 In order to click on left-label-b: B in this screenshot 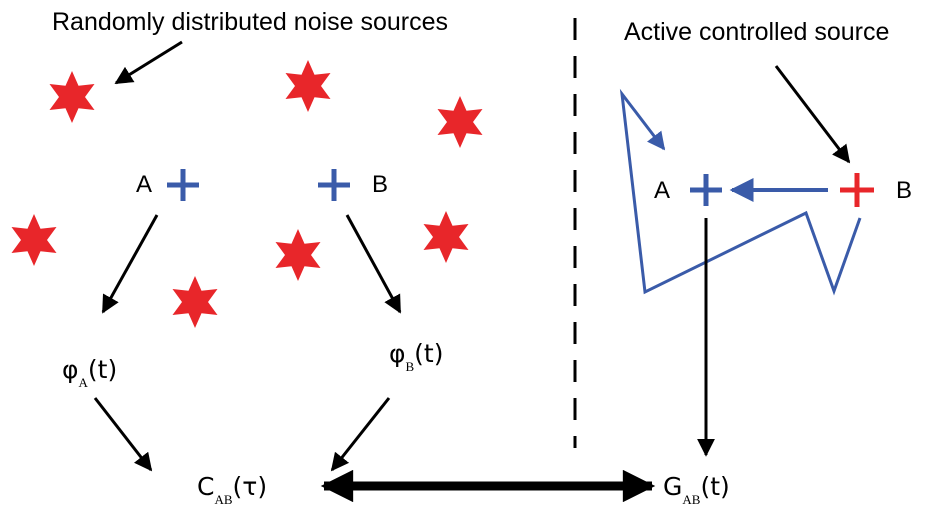, I will do `click(380, 184)`.